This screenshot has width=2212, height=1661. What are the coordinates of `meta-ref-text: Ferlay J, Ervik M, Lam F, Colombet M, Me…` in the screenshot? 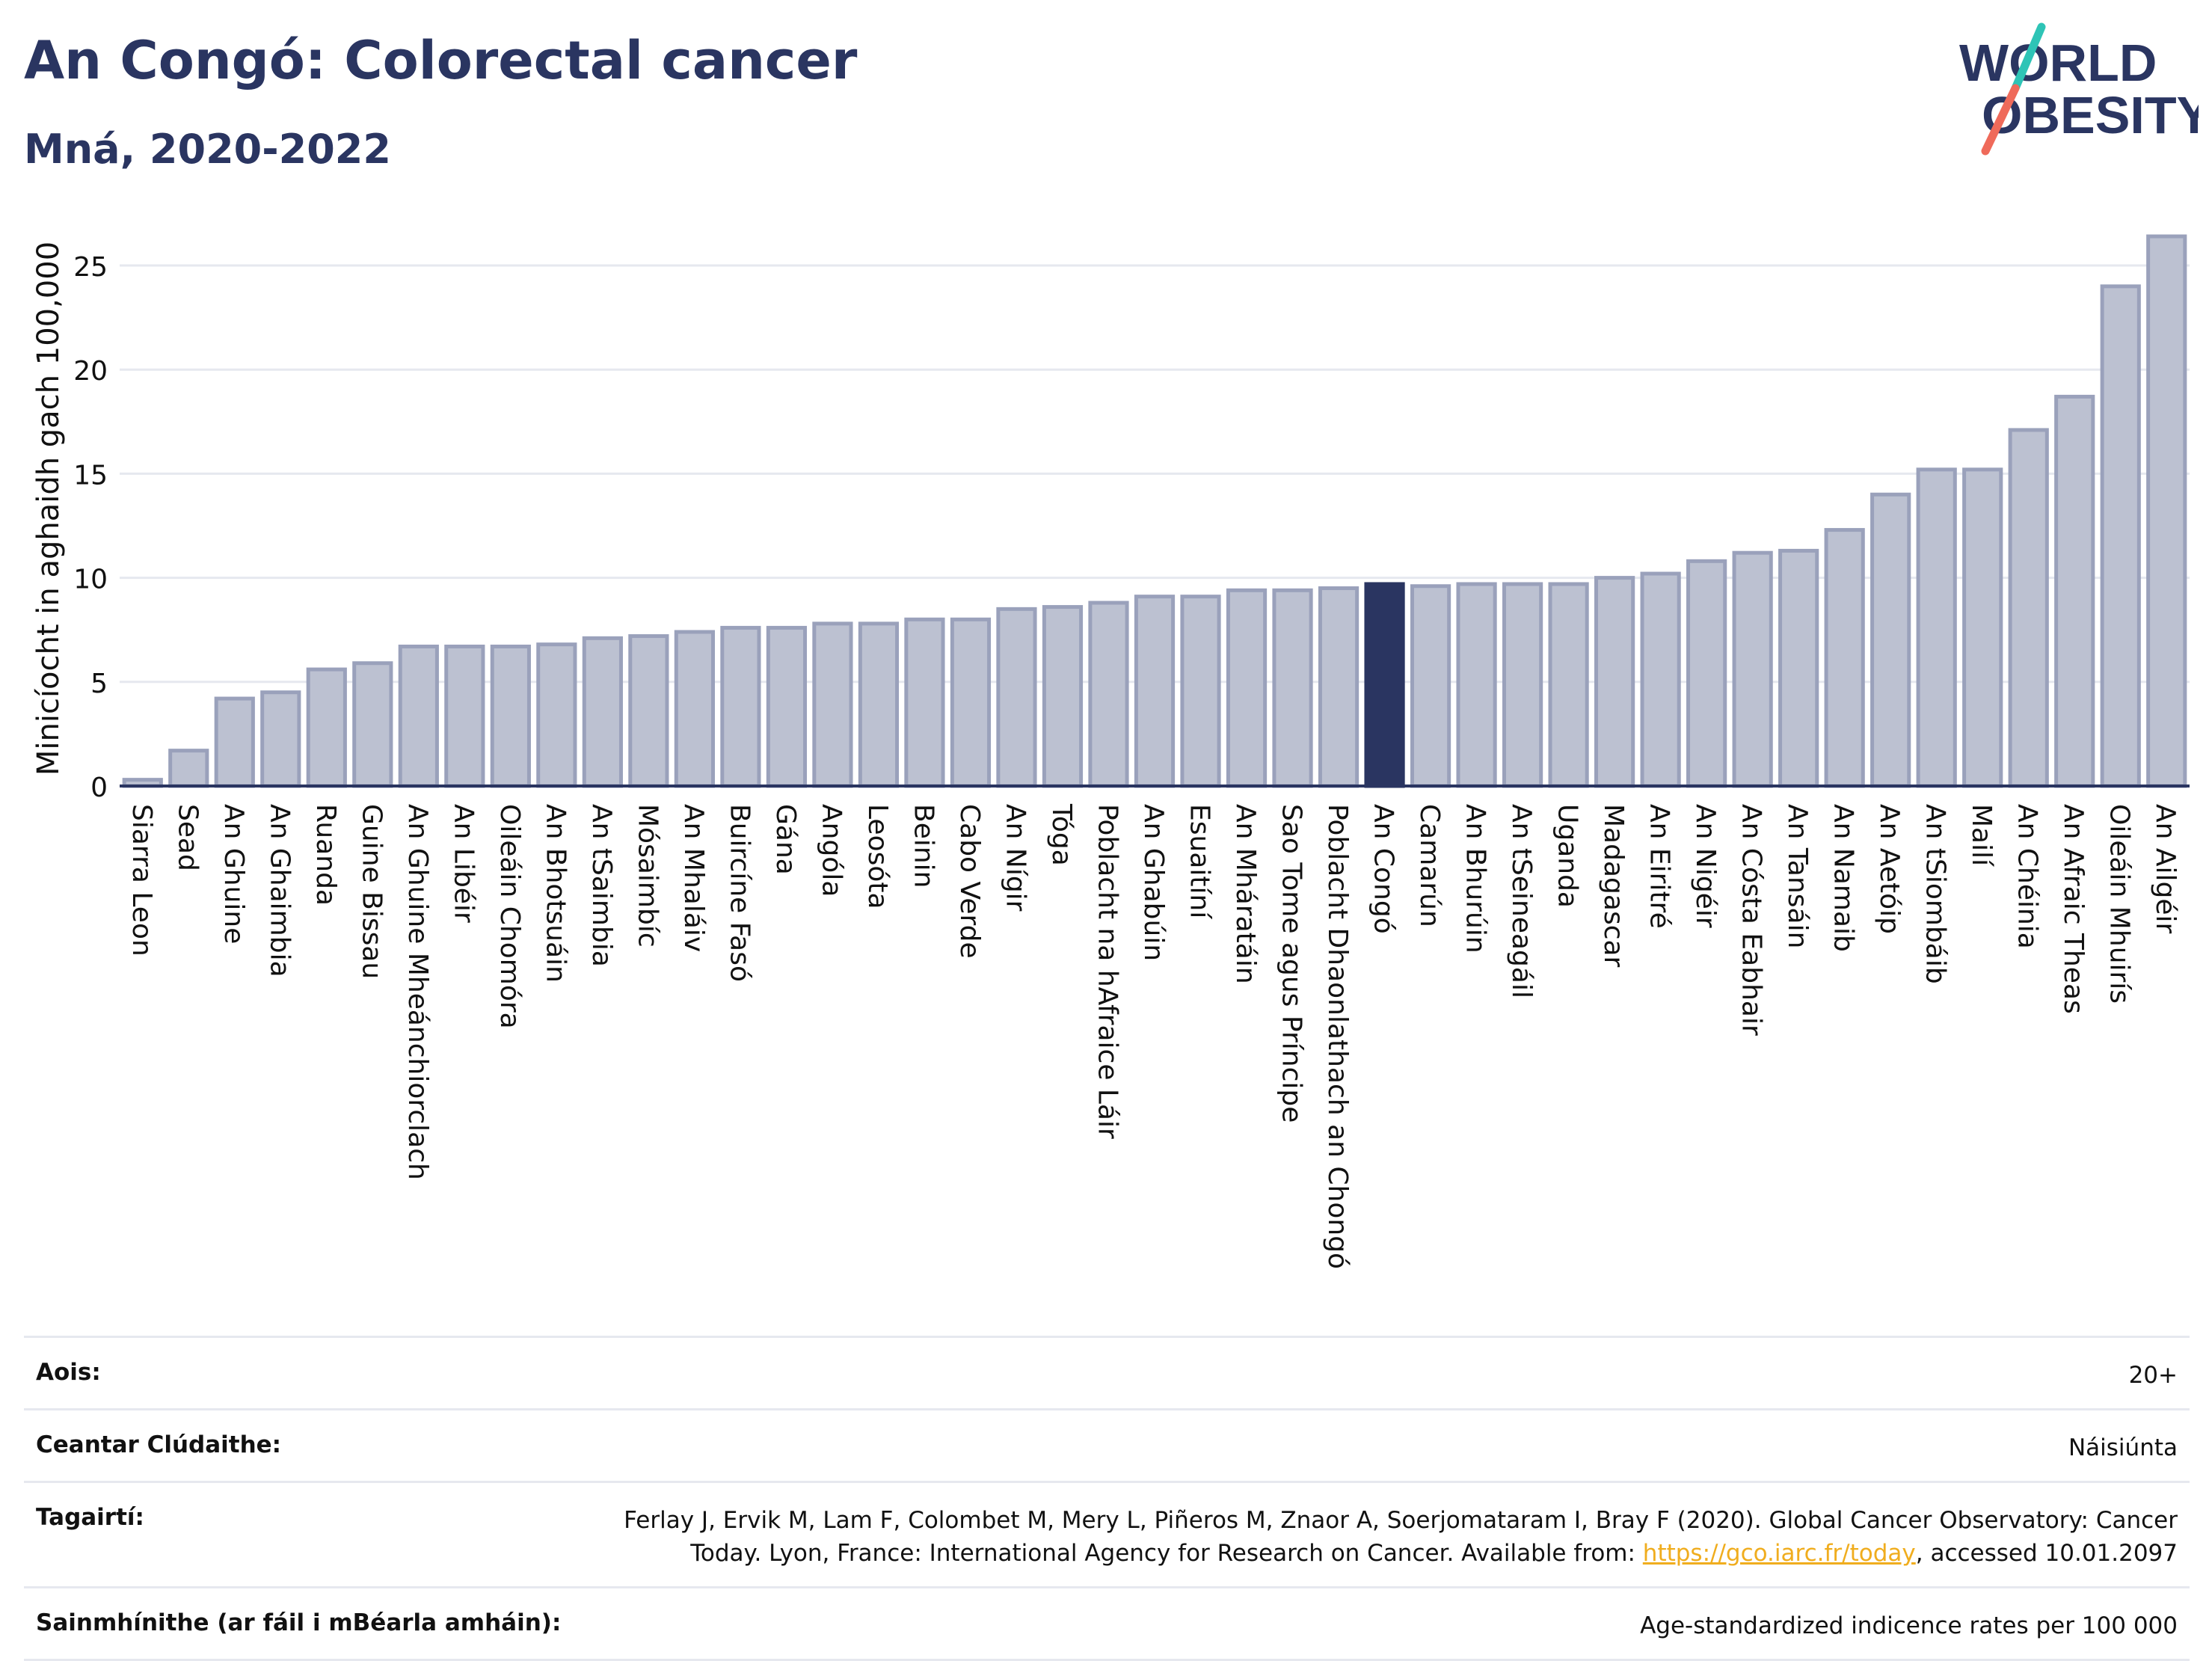 It's located at (1401, 1537).